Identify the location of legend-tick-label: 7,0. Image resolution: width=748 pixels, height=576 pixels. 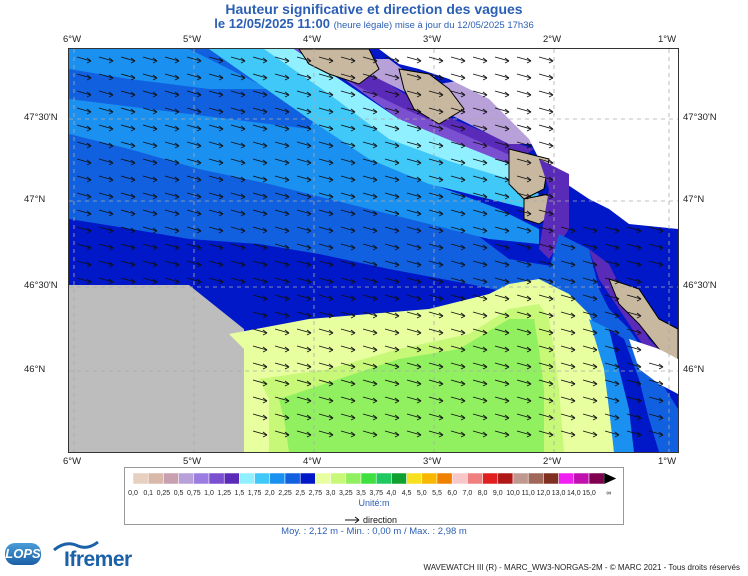
(468, 493).